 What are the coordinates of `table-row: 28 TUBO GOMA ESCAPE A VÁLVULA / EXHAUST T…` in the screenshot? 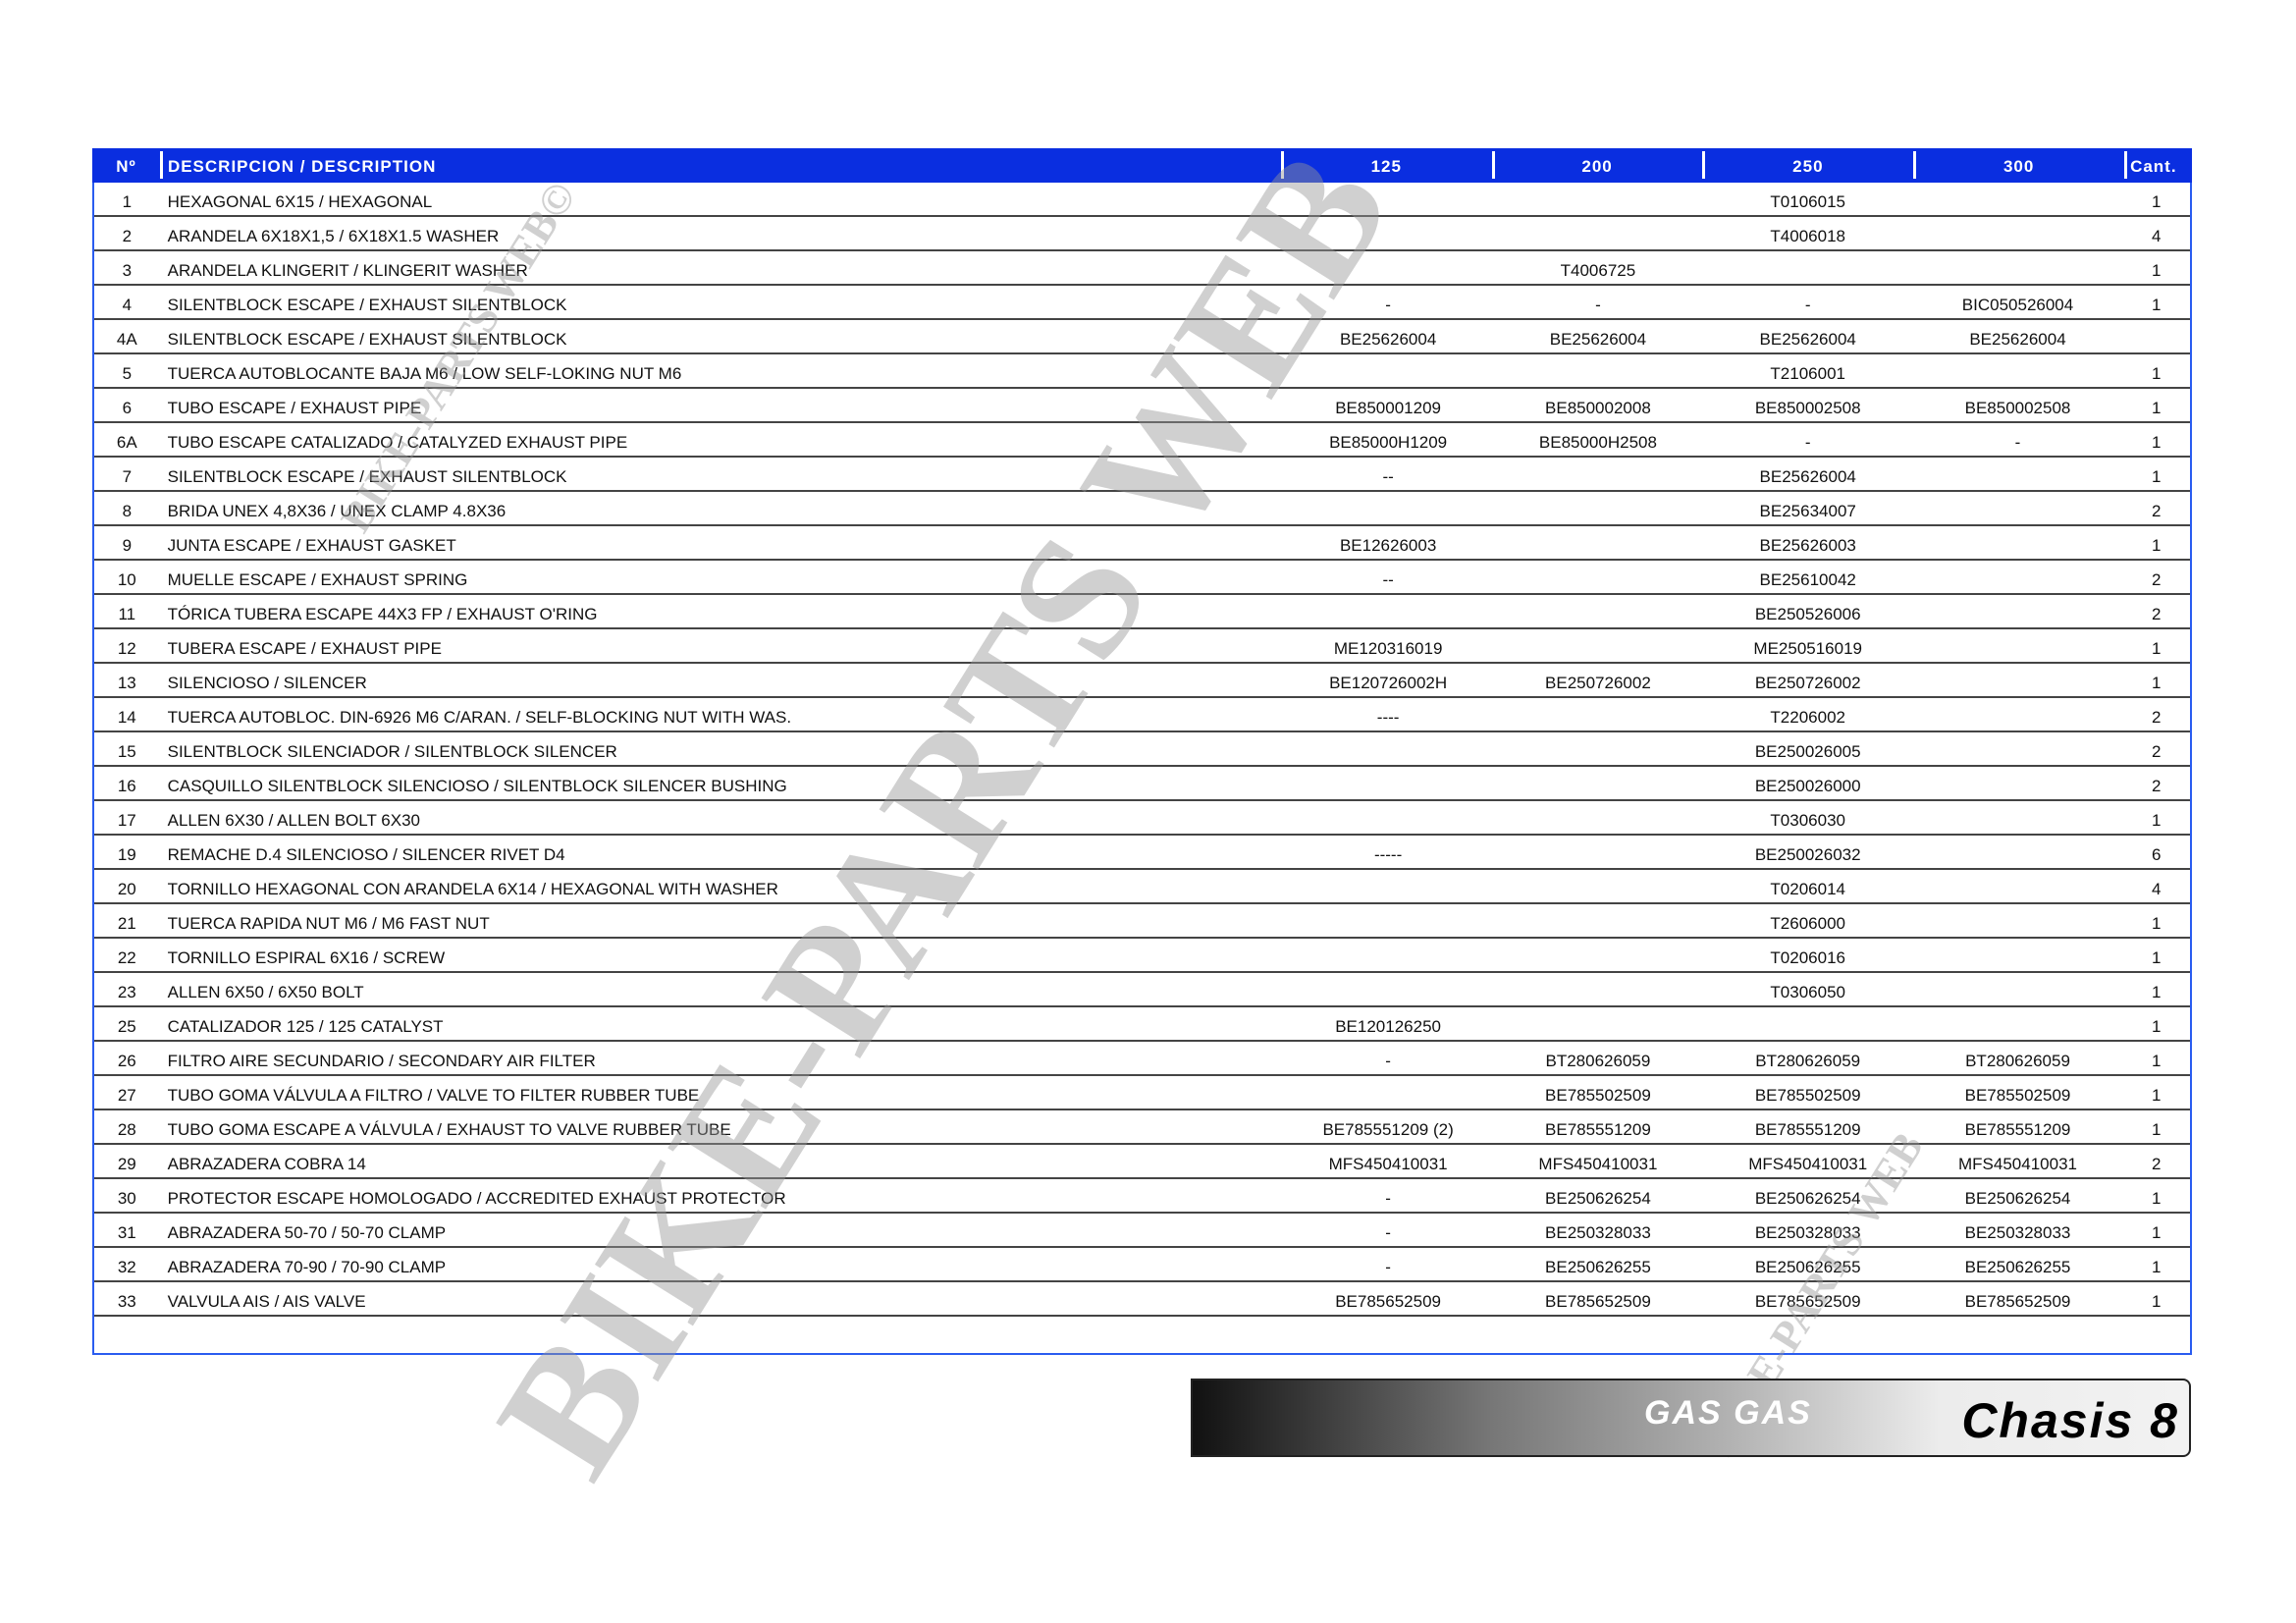 It's located at (1142, 1127).